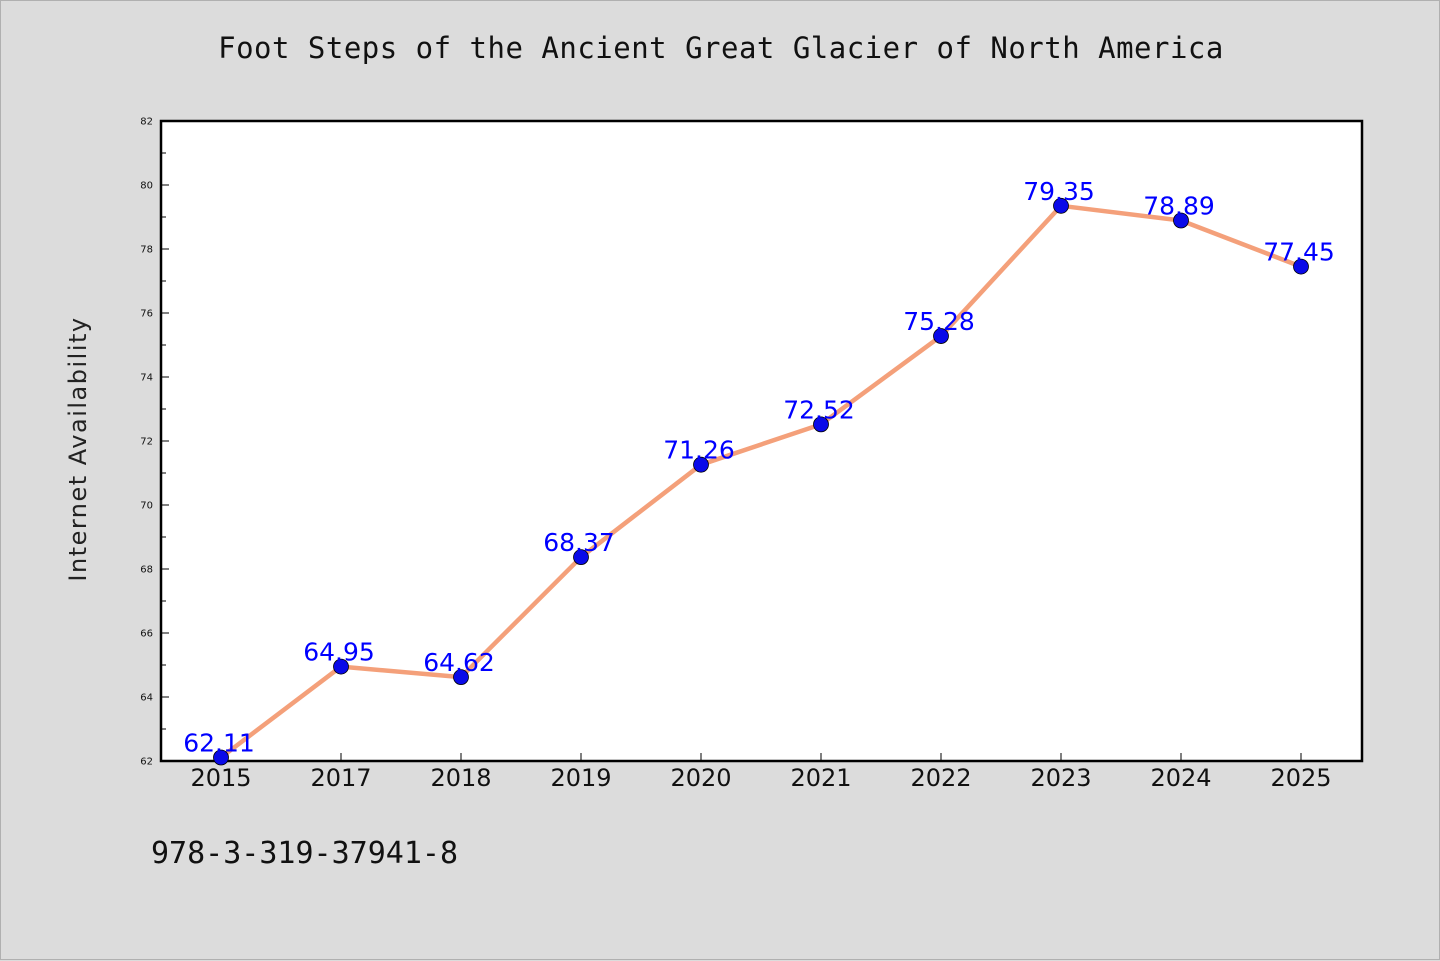 The height and width of the screenshot is (961, 1440). What do you see at coordinates (146, 570) in the screenshot?
I see `y-tick-label: 68` at bounding box center [146, 570].